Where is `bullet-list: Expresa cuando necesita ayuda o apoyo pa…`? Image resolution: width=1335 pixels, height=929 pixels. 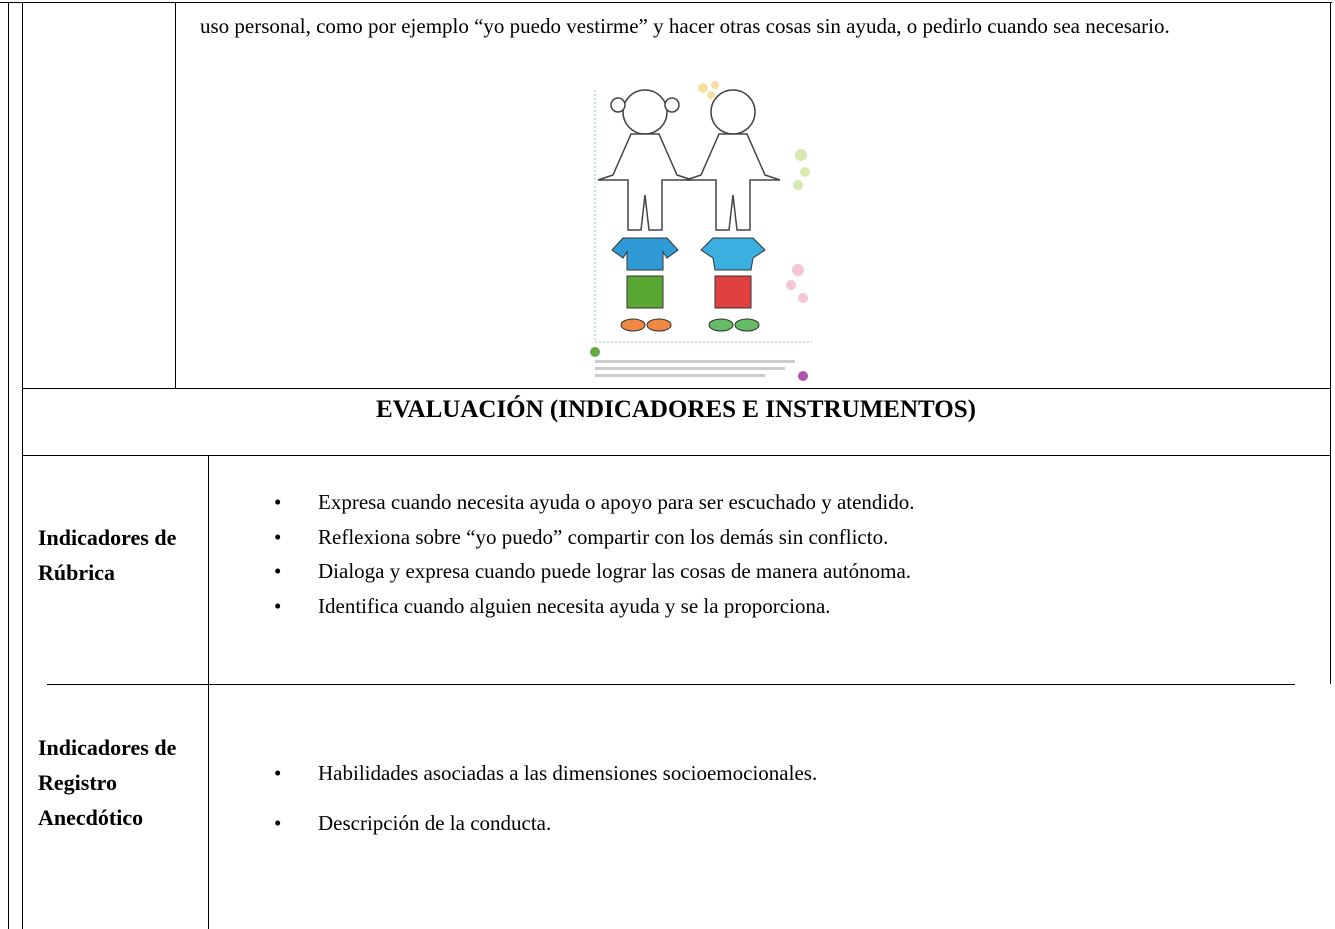
bullet-list: Expresa cuando necesita ayuda o apoyo pa… is located at coordinates (594, 554).